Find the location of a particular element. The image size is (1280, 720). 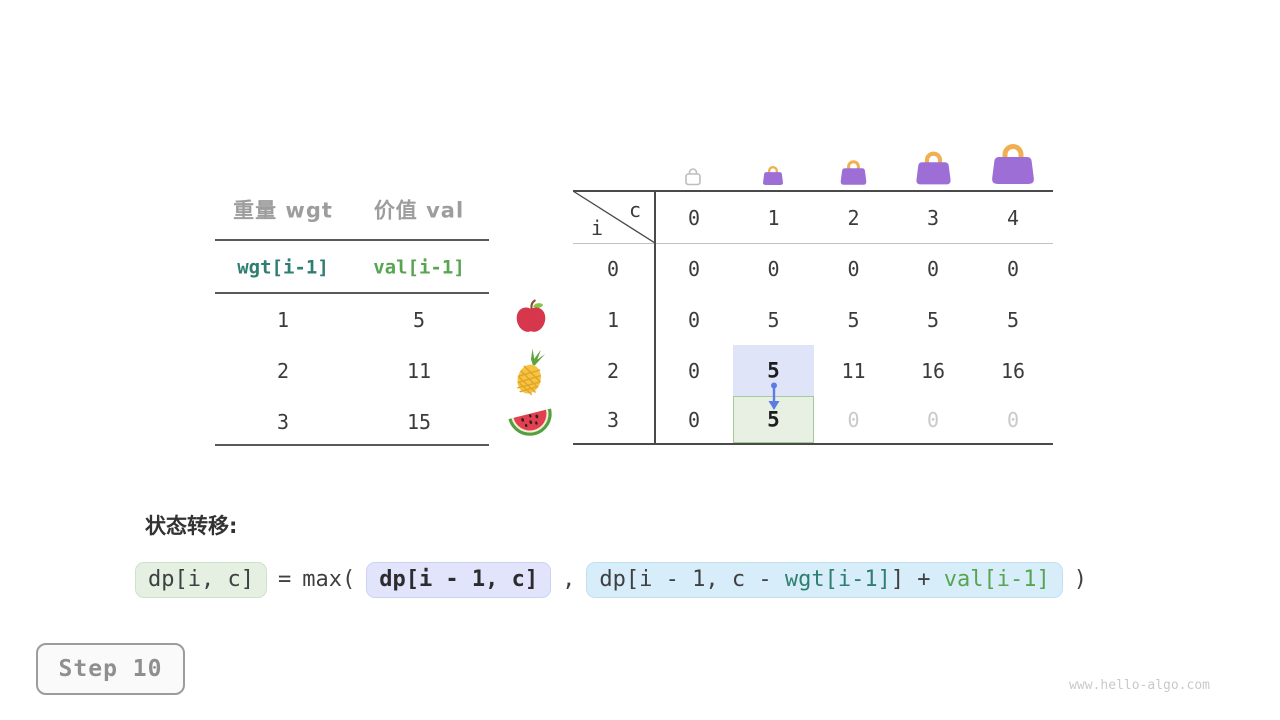

bag-md-icon is located at coordinates (933, 168).